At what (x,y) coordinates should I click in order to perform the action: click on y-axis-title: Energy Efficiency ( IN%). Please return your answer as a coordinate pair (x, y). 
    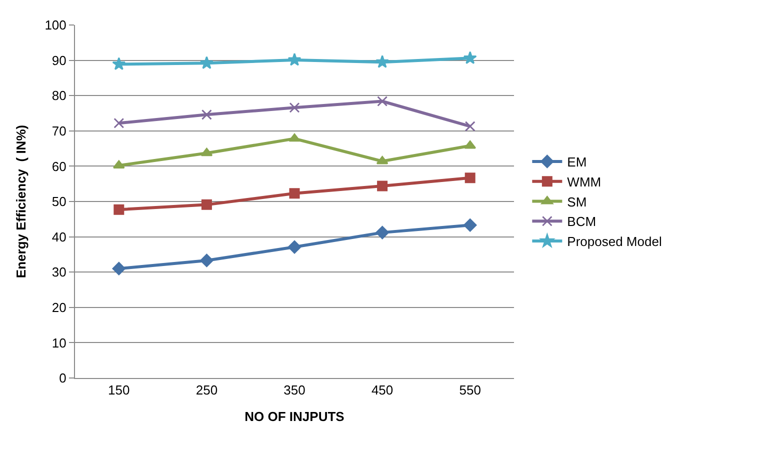
    Looking at the image, I should click on (21, 201).